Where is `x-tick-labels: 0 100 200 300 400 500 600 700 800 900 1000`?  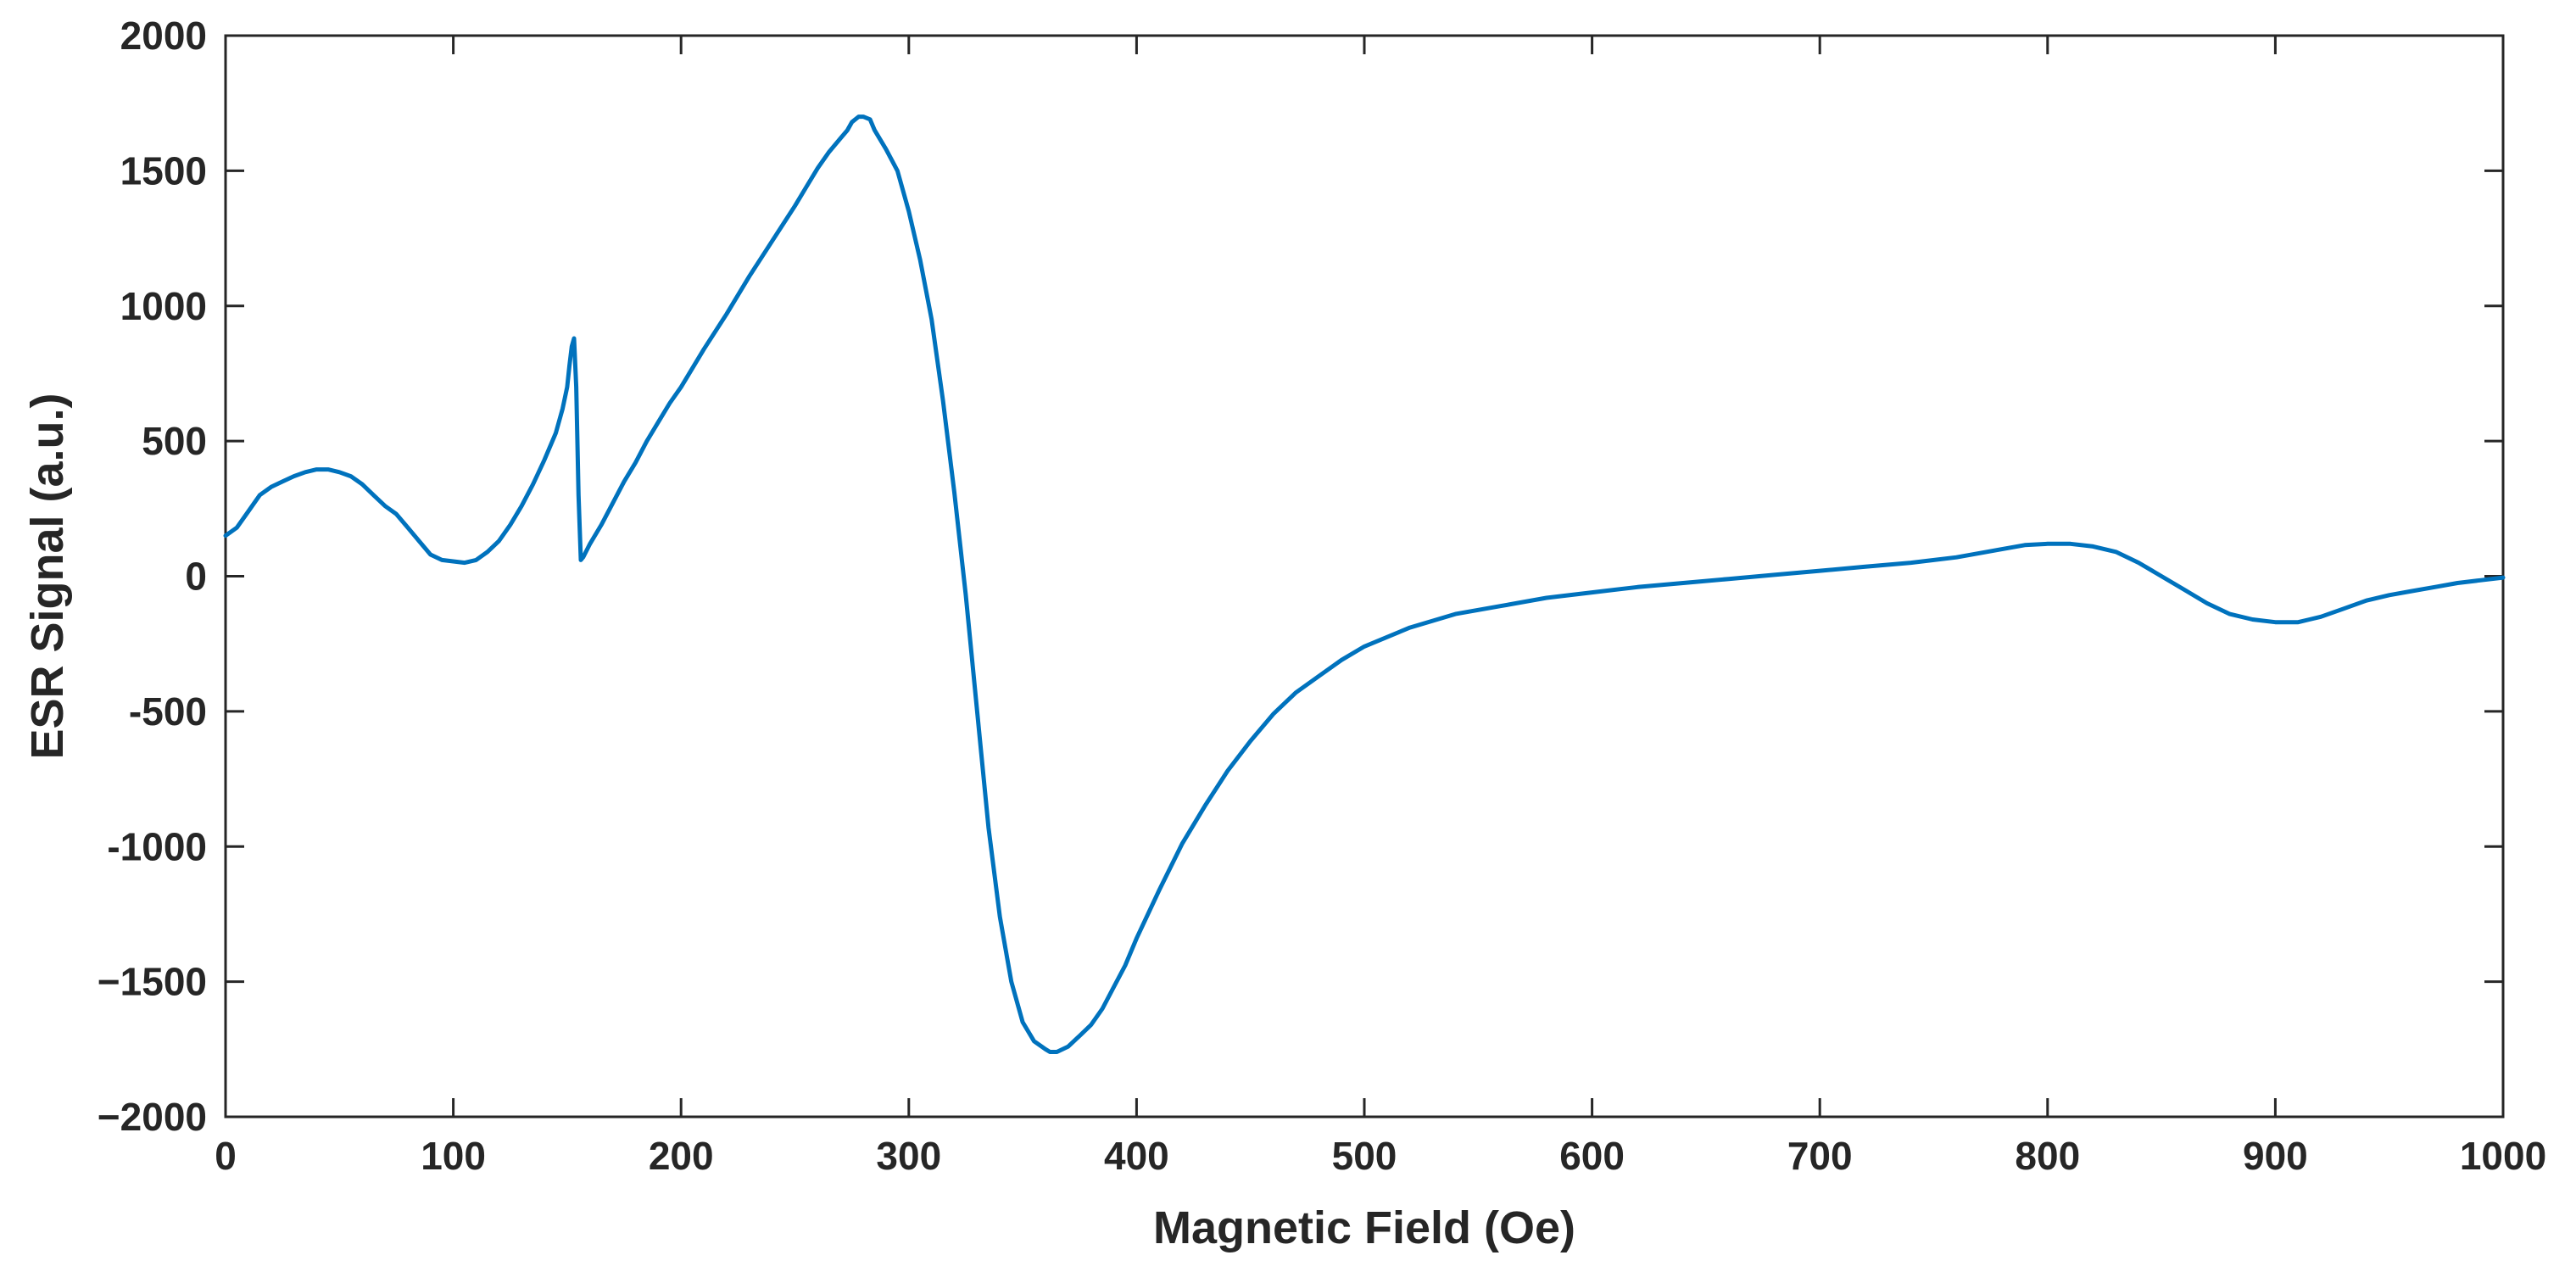
x-tick-labels: 0 100 200 300 400 500 600 700 800 900 1000 is located at coordinates (1380, 1156).